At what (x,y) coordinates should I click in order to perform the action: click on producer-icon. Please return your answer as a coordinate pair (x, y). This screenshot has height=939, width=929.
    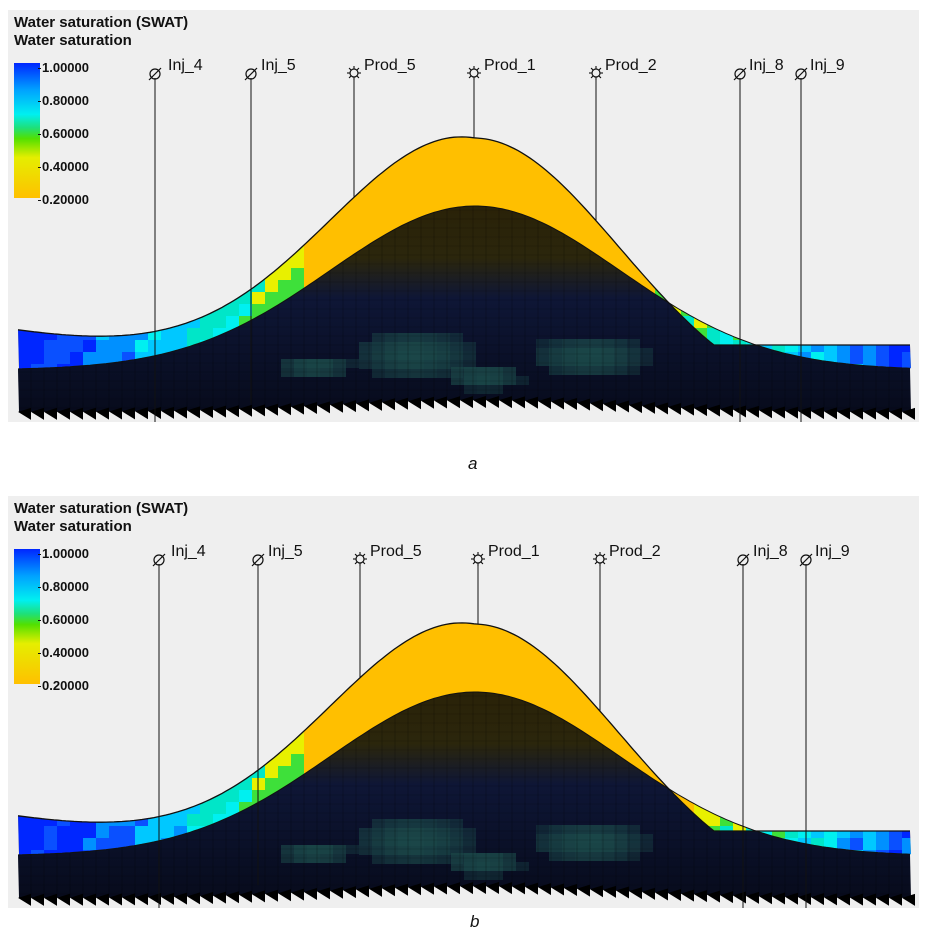
    Looking at the image, I should click on (596, 73).